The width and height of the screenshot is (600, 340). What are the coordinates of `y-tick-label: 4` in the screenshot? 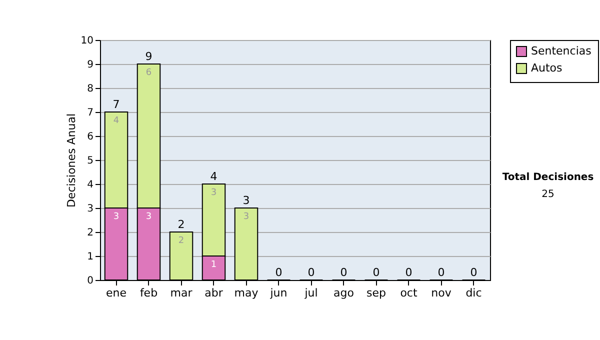 It's located at (90, 185).